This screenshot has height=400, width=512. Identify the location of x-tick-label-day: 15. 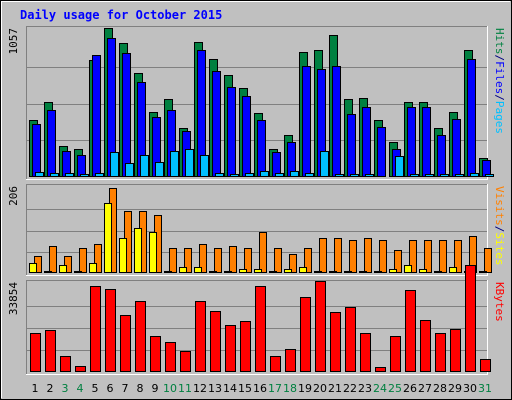
(245, 388).